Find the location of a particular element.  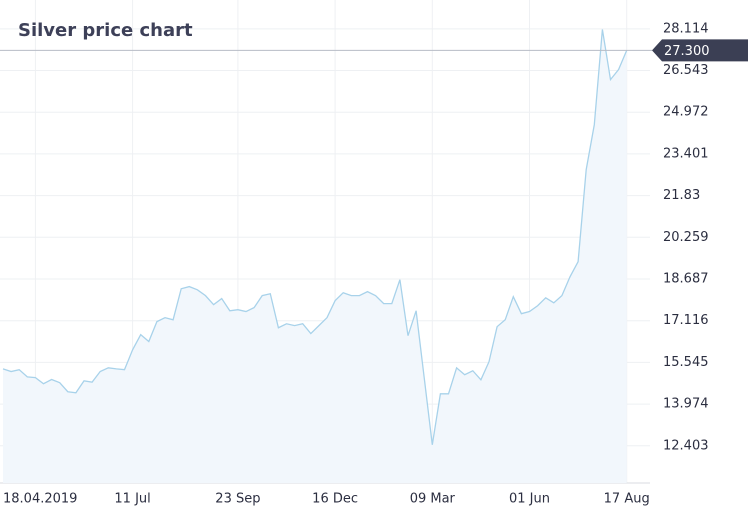

x-tick-label: 01 Jun is located at coordinates (529, 499).